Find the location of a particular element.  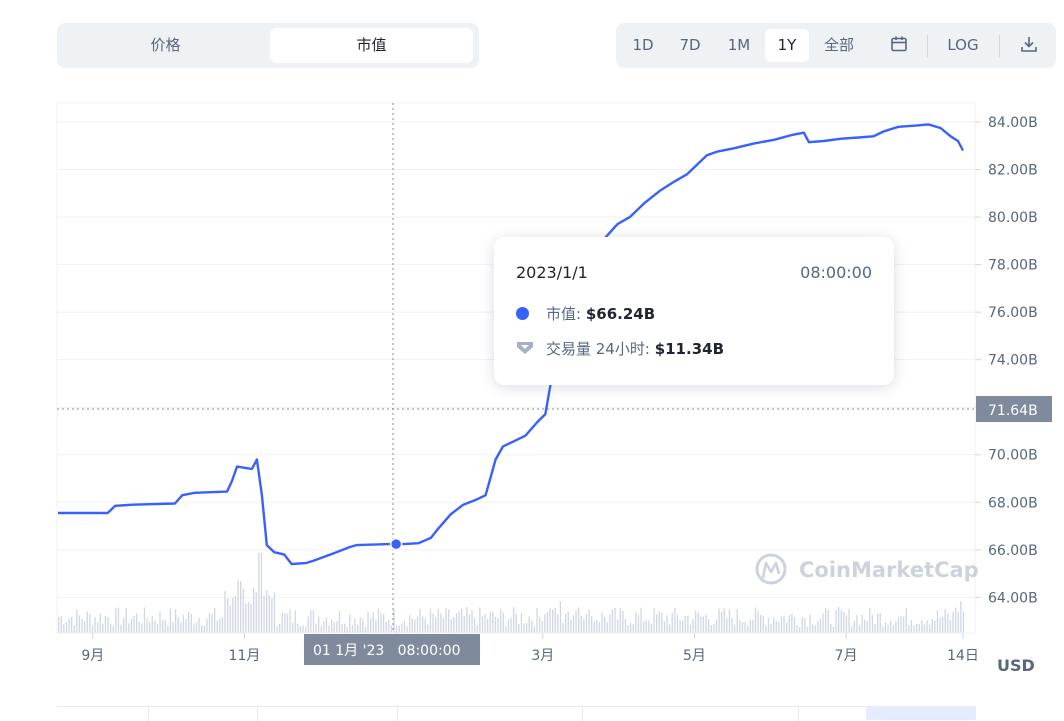

crosshair-x-label: 01 1月 '23 08:00:00 is located at coordinates (387, 651).